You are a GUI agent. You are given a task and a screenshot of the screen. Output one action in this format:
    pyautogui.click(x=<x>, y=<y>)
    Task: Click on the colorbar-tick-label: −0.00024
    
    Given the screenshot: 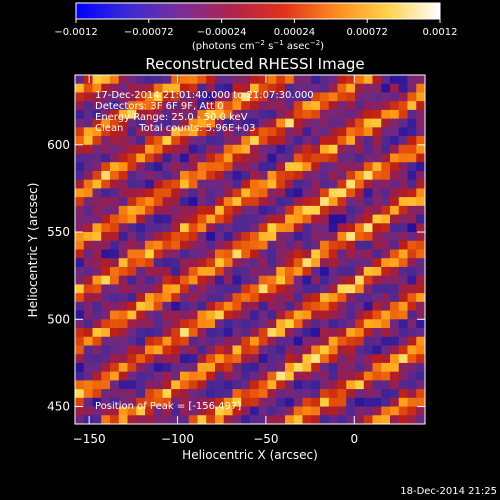 What is the action you would take?
    pyautogui.click(x=222, y=32)
    